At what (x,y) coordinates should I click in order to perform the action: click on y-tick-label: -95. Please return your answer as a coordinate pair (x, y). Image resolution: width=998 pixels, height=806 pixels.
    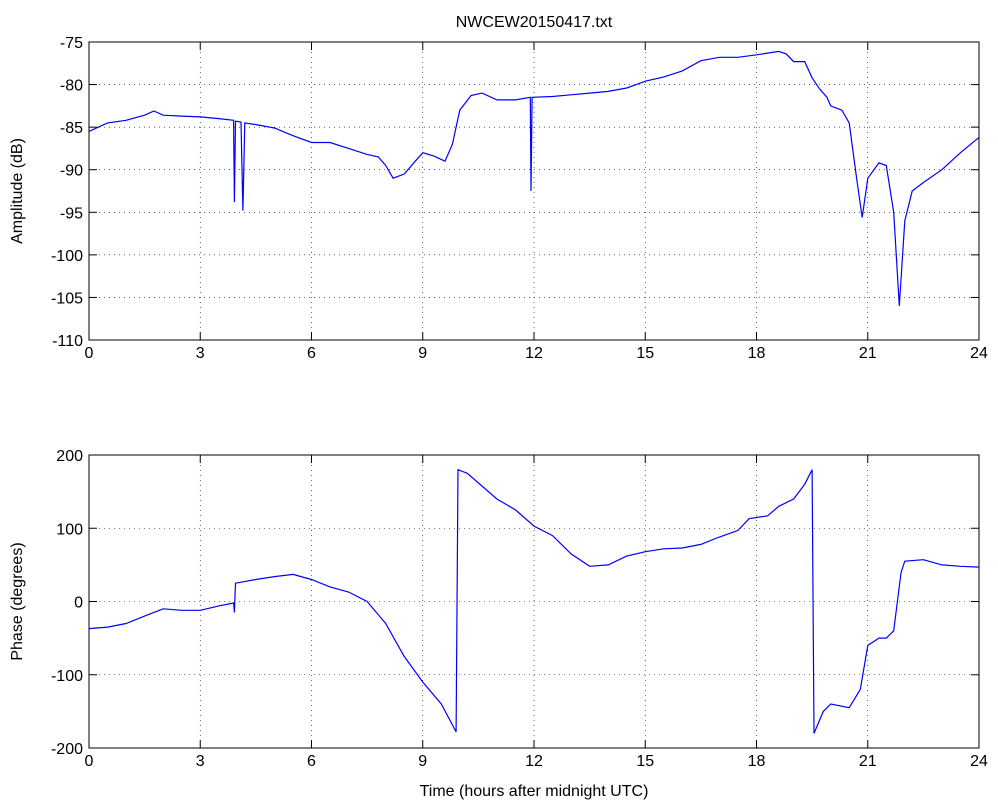
    Looking at the image, I should click on (71, 213).